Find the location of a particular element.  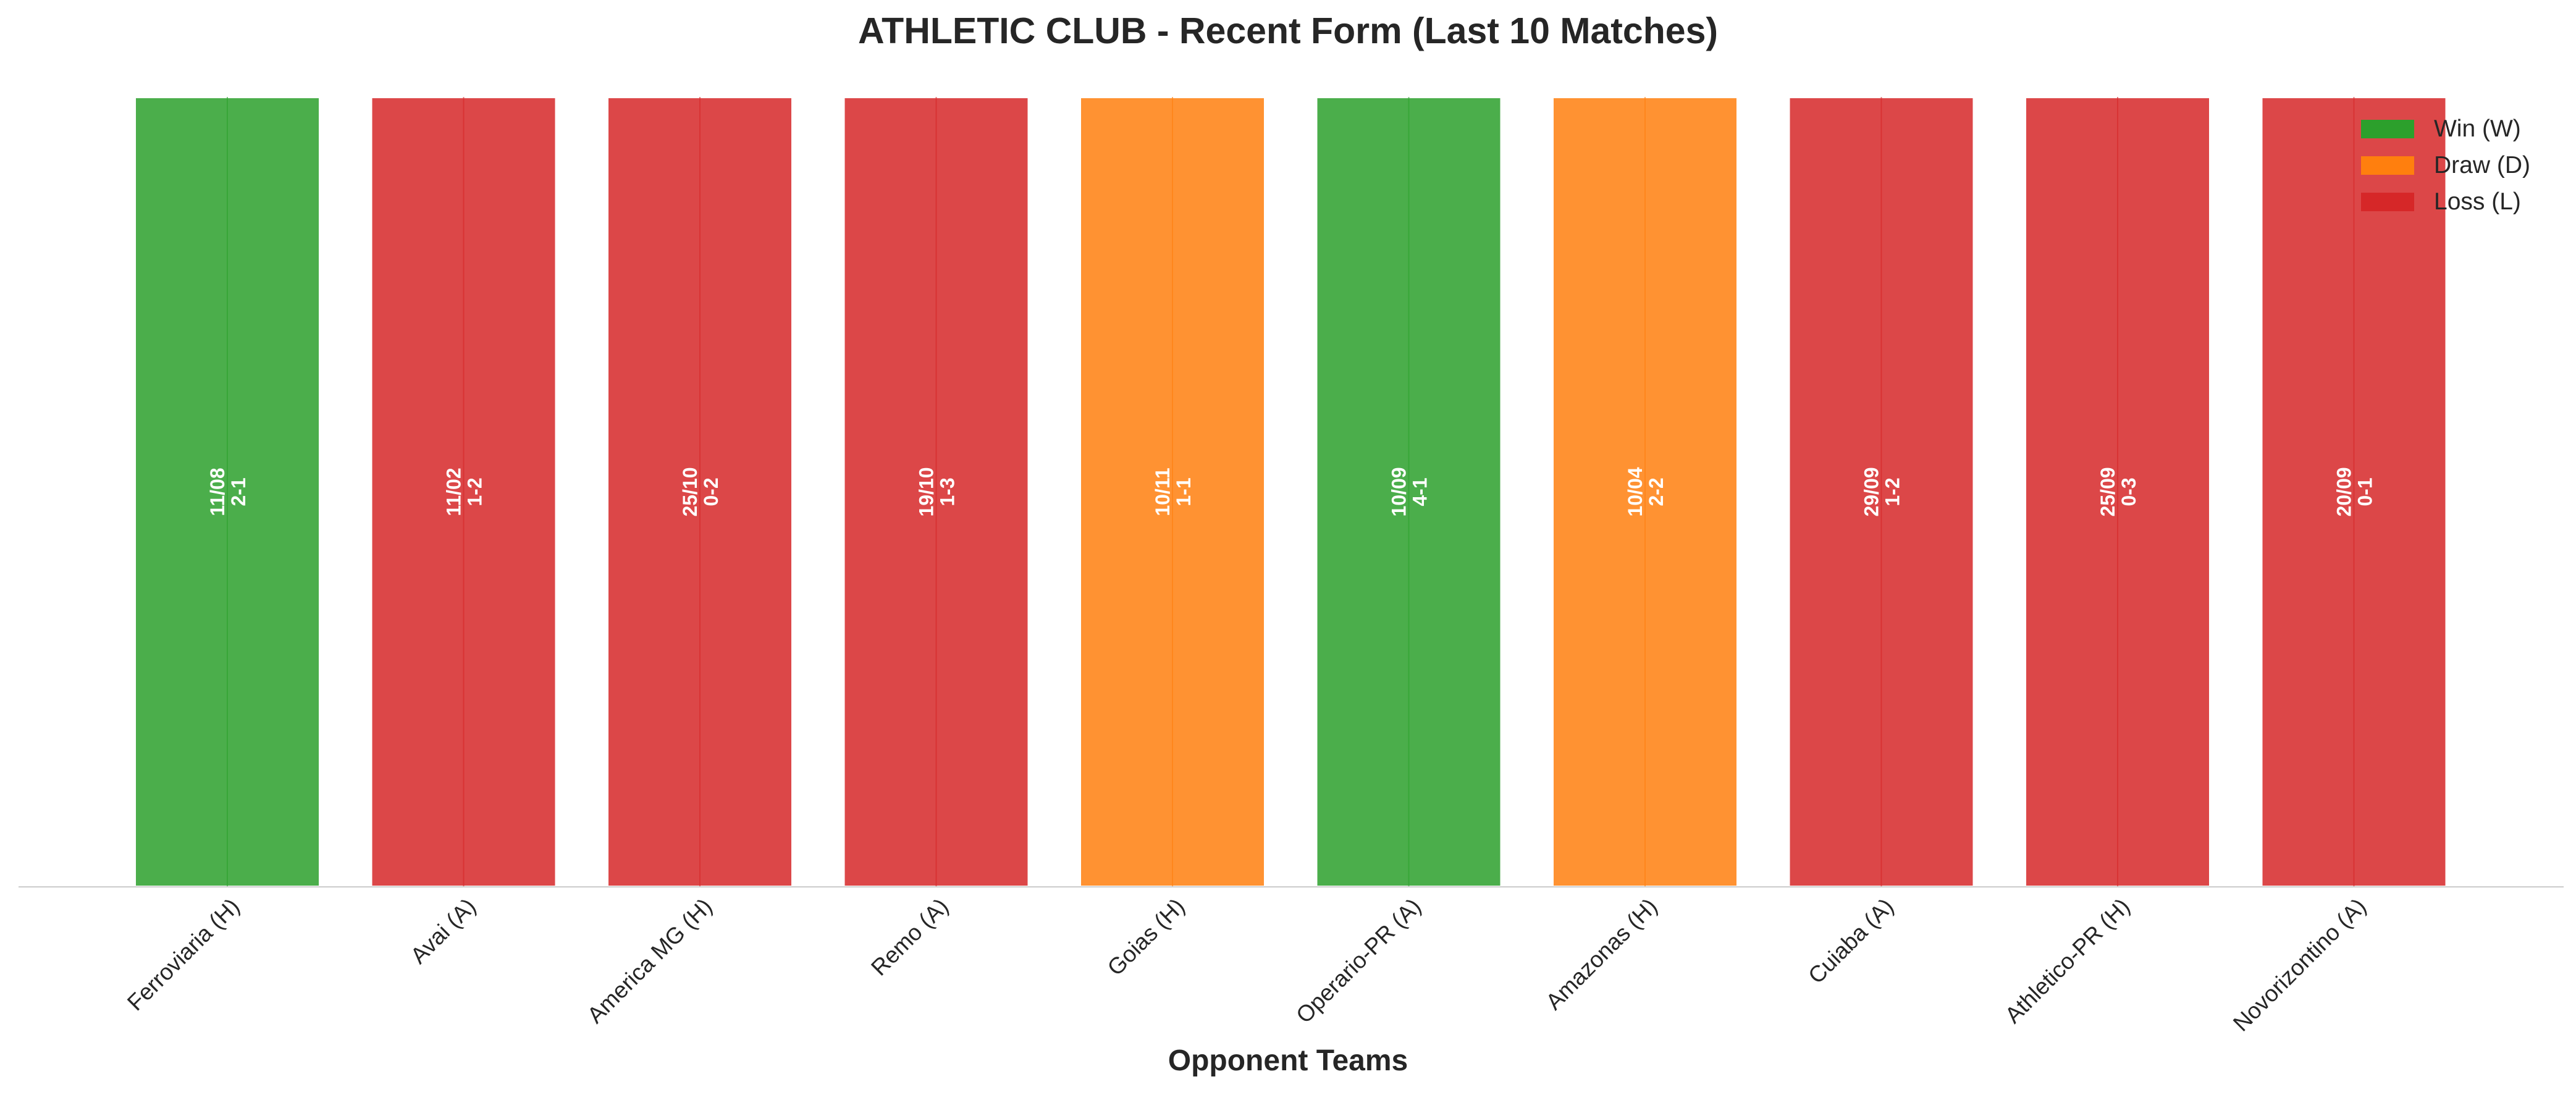

bar-label-date: 10/11 is located at coordinates (1162, 492).